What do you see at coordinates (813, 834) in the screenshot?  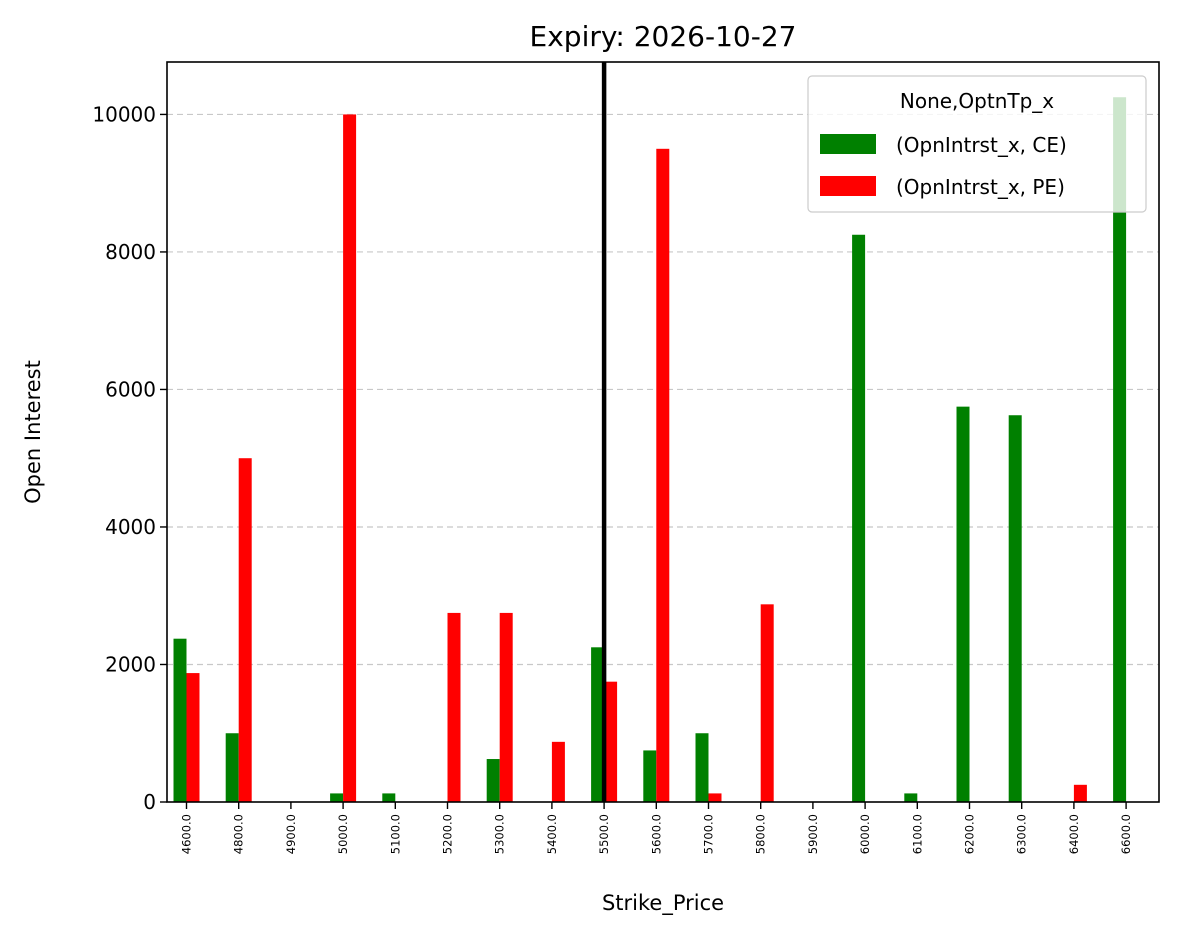 I see `x-tick-label: 5900.0` at bounding box center [813, 834].